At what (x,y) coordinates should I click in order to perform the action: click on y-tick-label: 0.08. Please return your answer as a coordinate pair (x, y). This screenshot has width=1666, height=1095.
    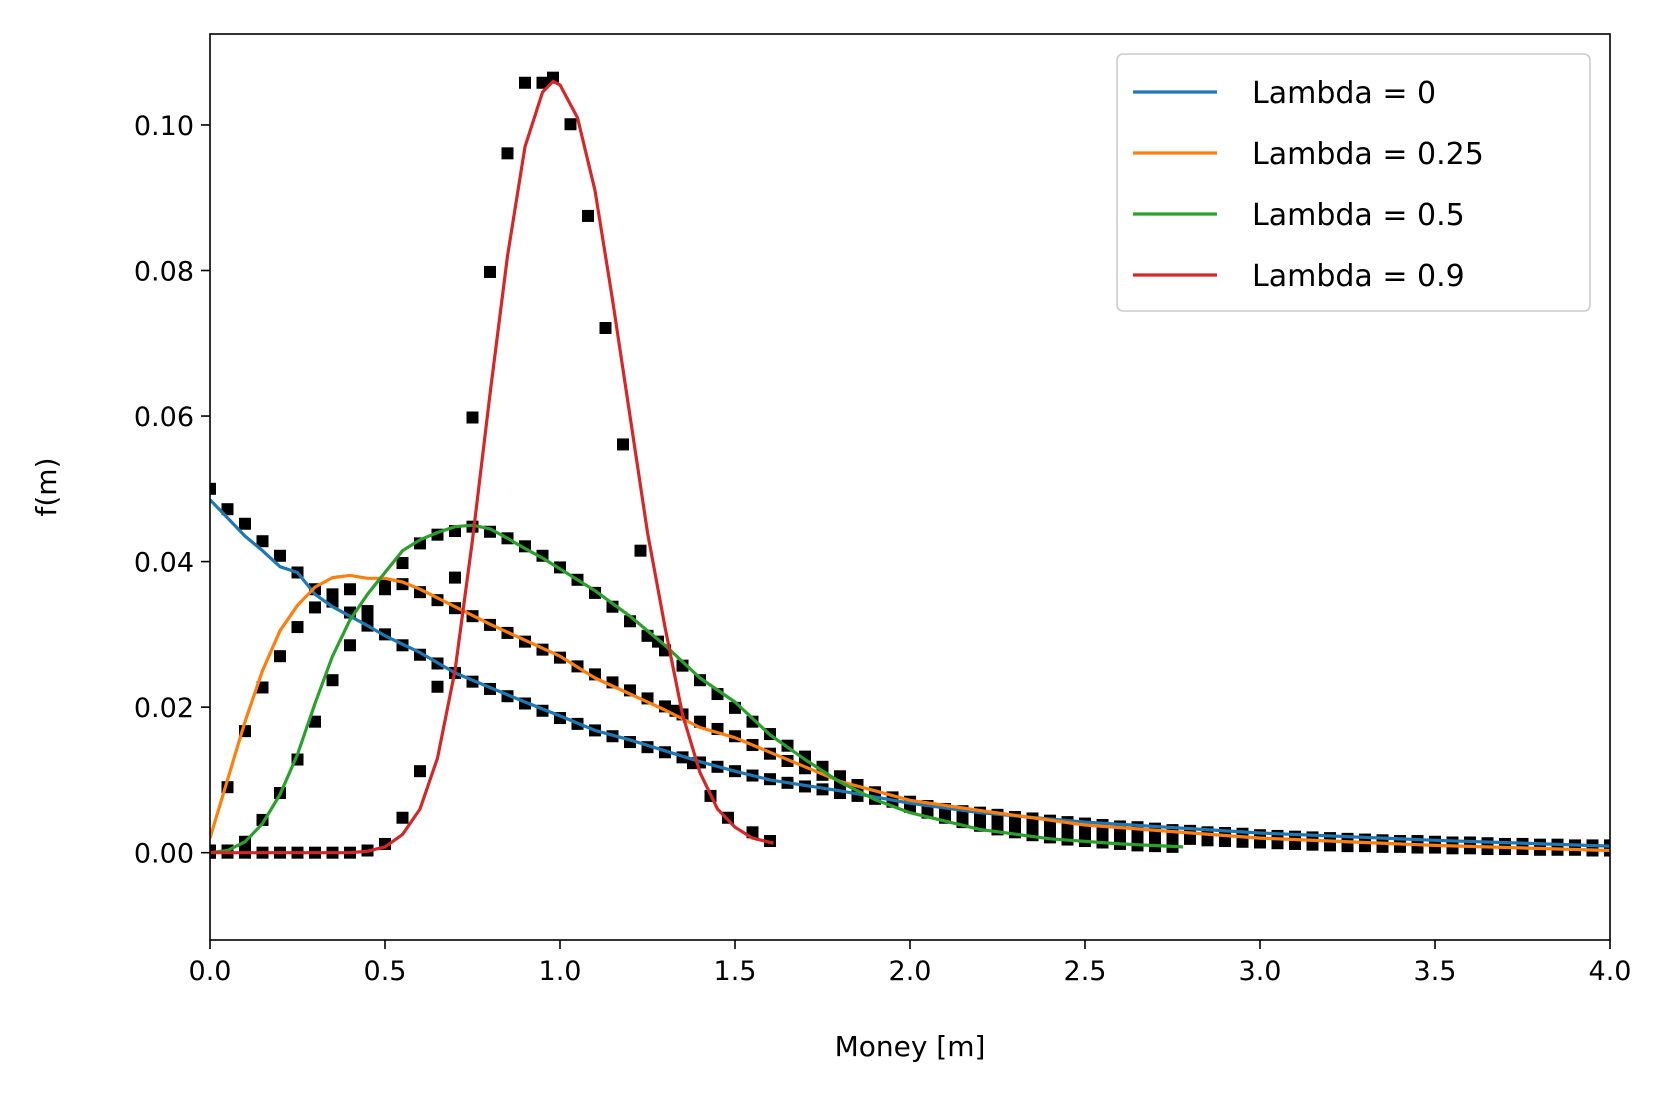
    Looking at the image, I should click on (164, 272).